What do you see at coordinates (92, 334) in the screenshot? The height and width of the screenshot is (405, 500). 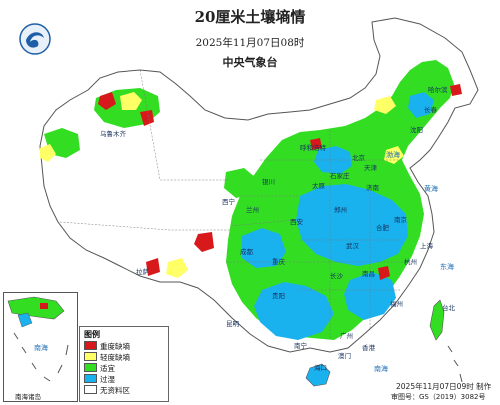 I see `legend-title: 图例` at bounding box center [92, 334].